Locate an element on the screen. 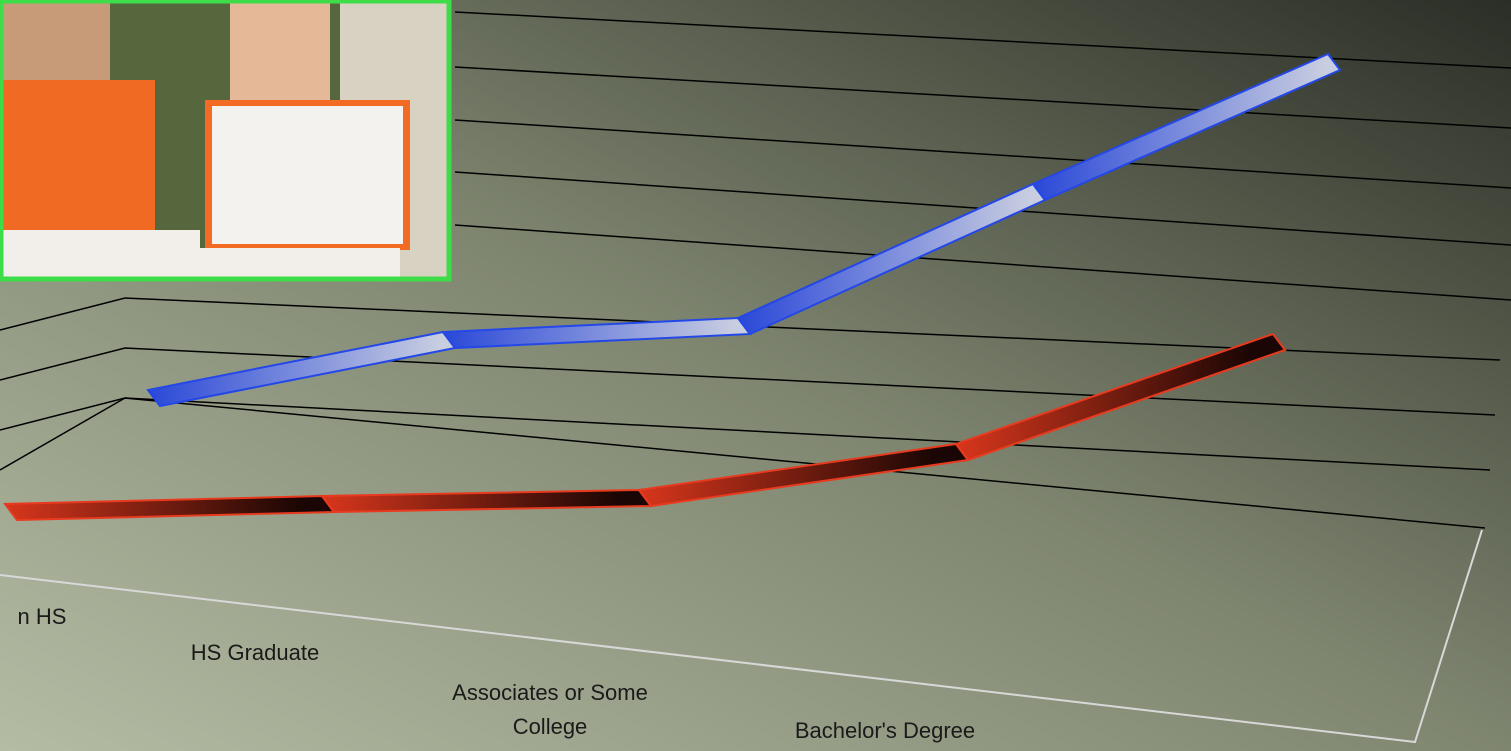 This screenshot has height=751, width=1511. photo is located at coordinates (226, 141).